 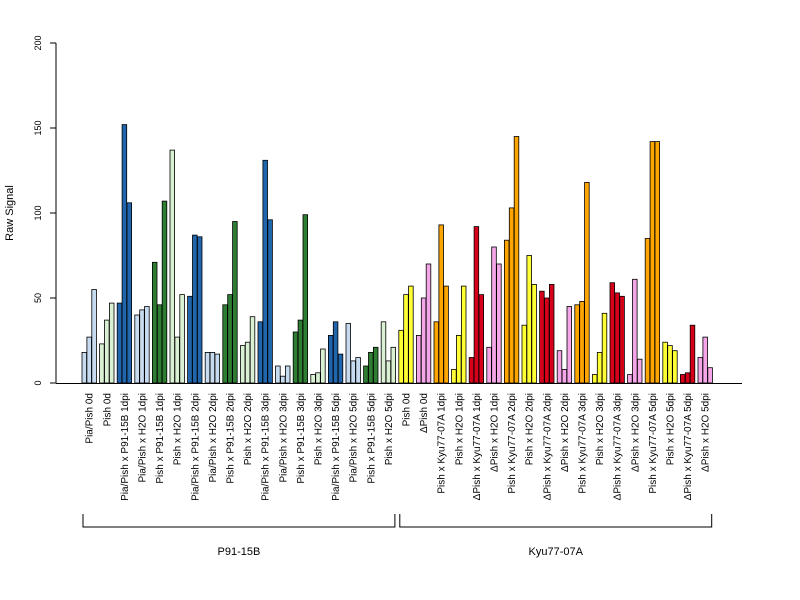 What do you see at coordinates (547, 446) in the screenshot?
I see `x-tick-label: ΔPish x Kyu77-07A 2dpi` at bounding box center [547, 446].